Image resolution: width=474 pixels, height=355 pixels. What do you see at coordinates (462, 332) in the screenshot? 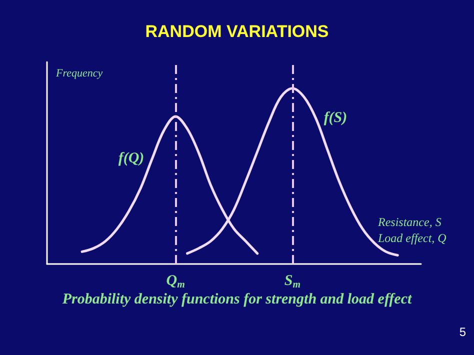
I see `text: 5` at bounding box center [462, 332].